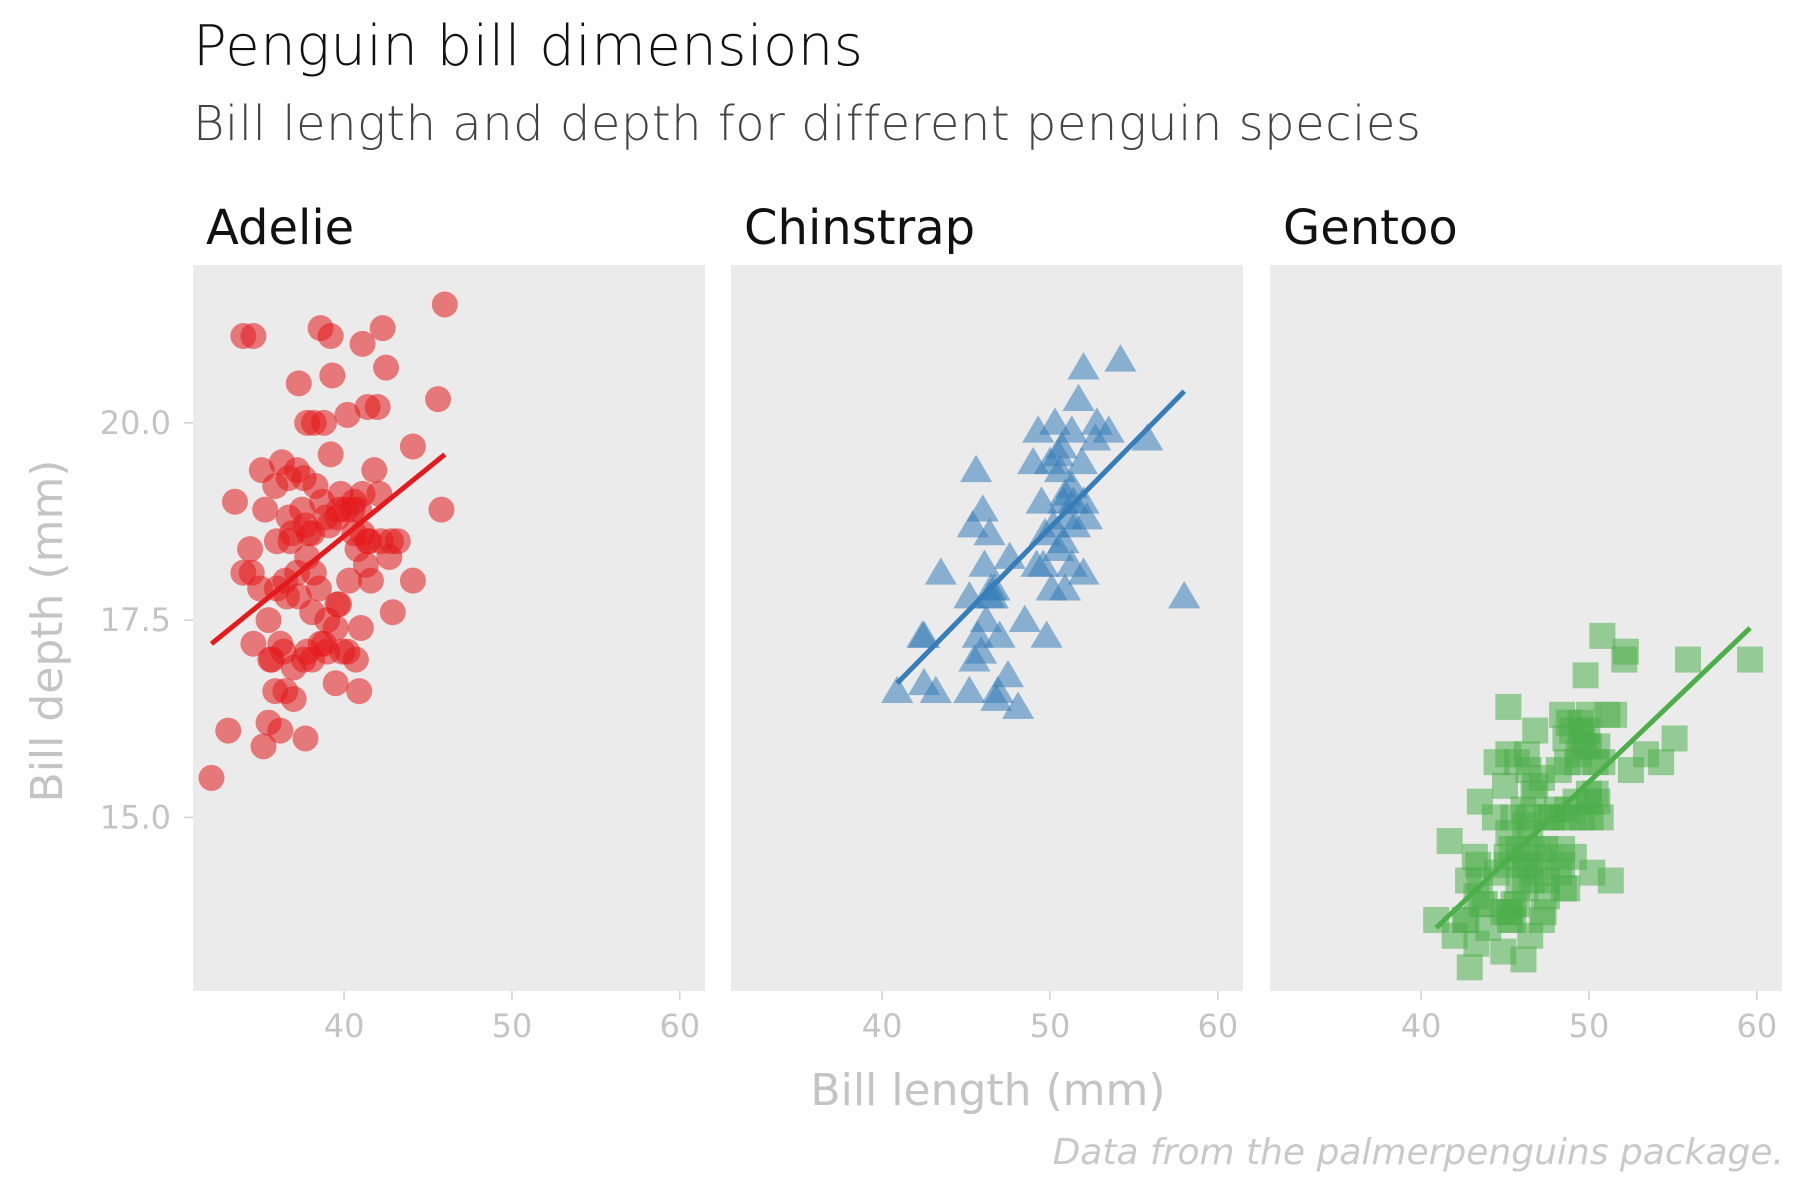 Image resolution: width=1800 pixels, height=1200 pixels. Describe the element at coordinates (859, 228) in the screenshot. I see `facet-label-chinstrap: Chinstrap` at that location.